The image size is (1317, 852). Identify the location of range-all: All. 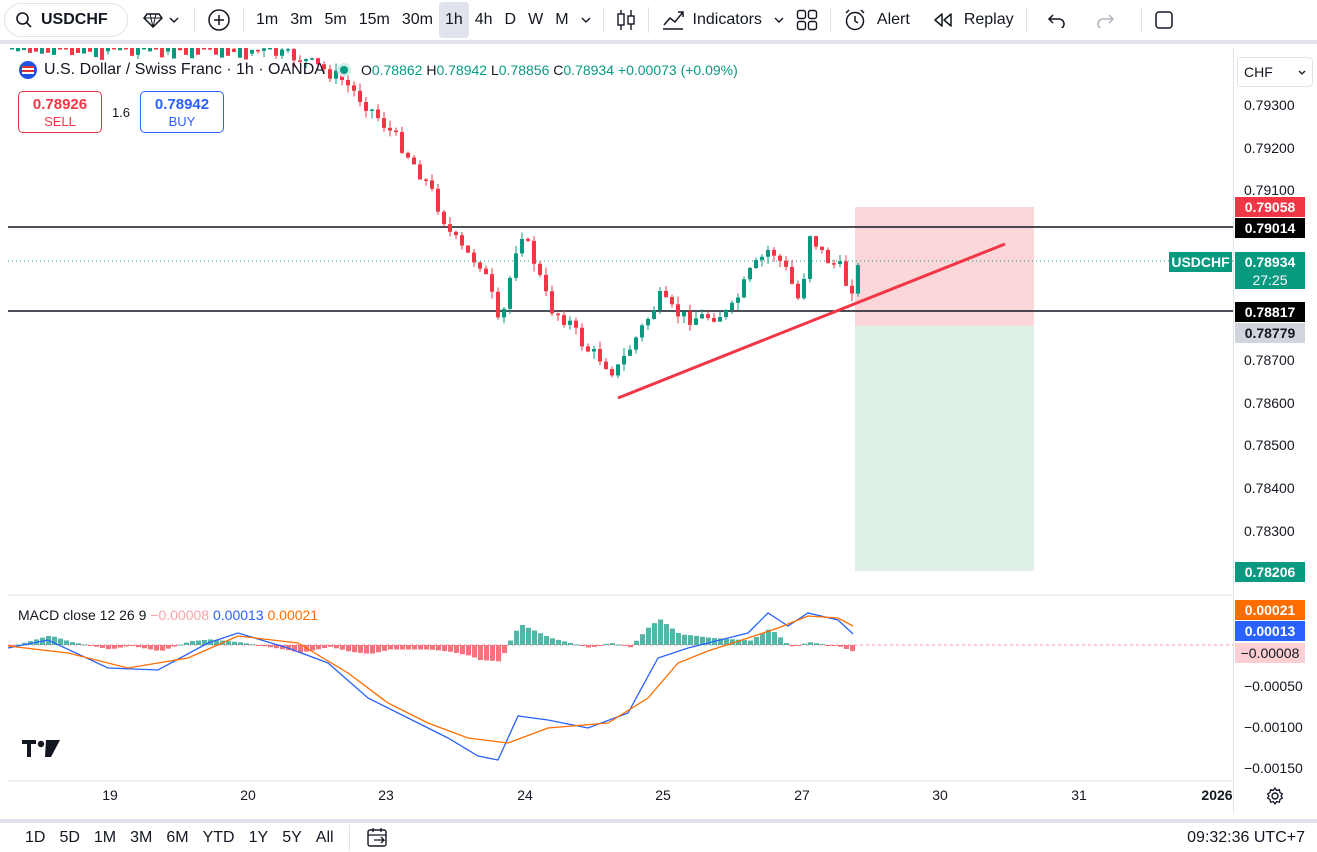
(324, 837).